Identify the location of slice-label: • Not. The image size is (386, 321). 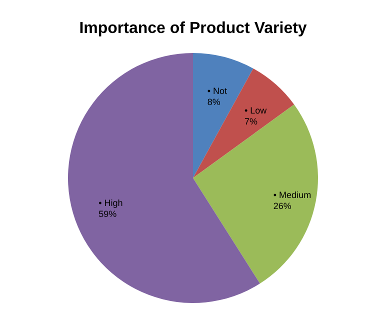
(217, 91).